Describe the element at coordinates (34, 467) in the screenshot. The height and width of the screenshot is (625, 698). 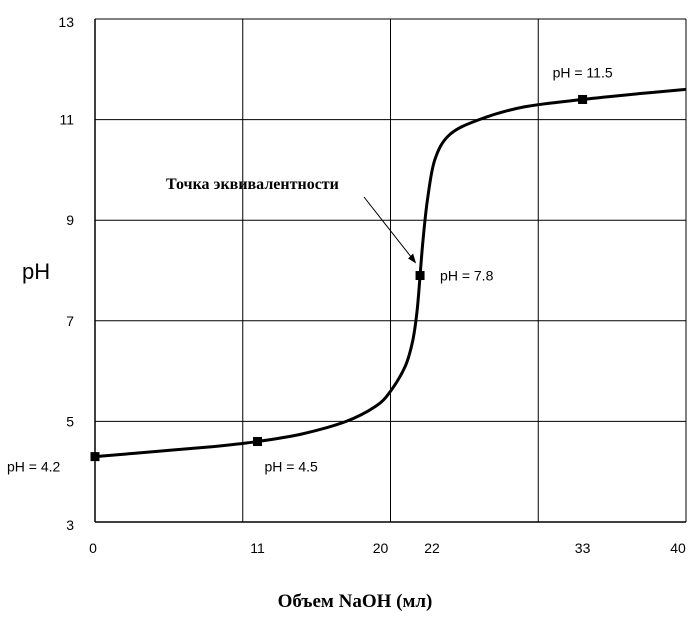
I see `data-point-label: pH = 4.2` at that location.